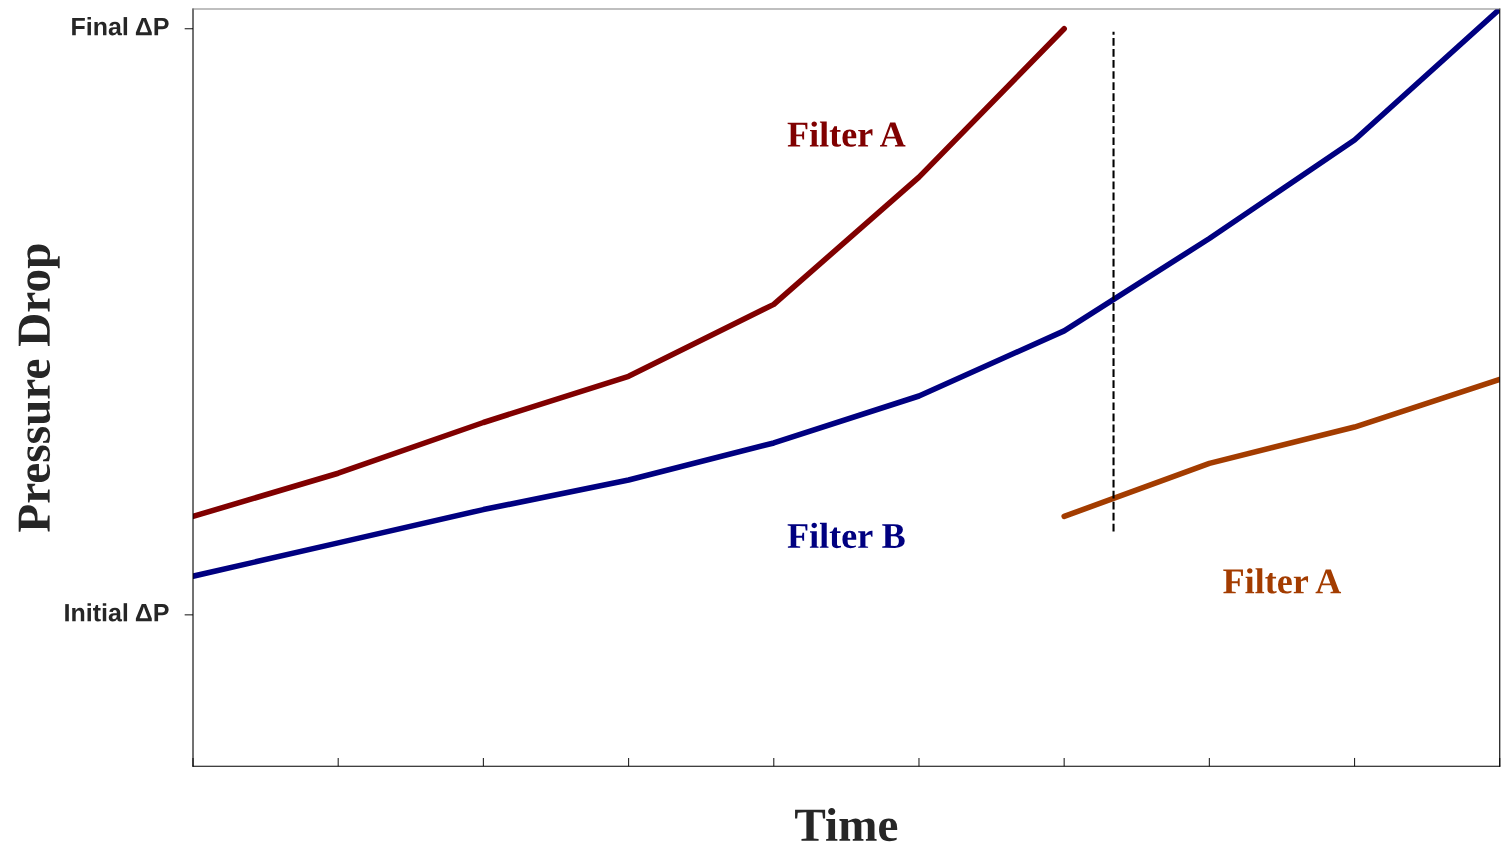 This screenshot has width=1502, height=861. I want to click on y-axis-title: Pressure Drop, so click(39, 388).